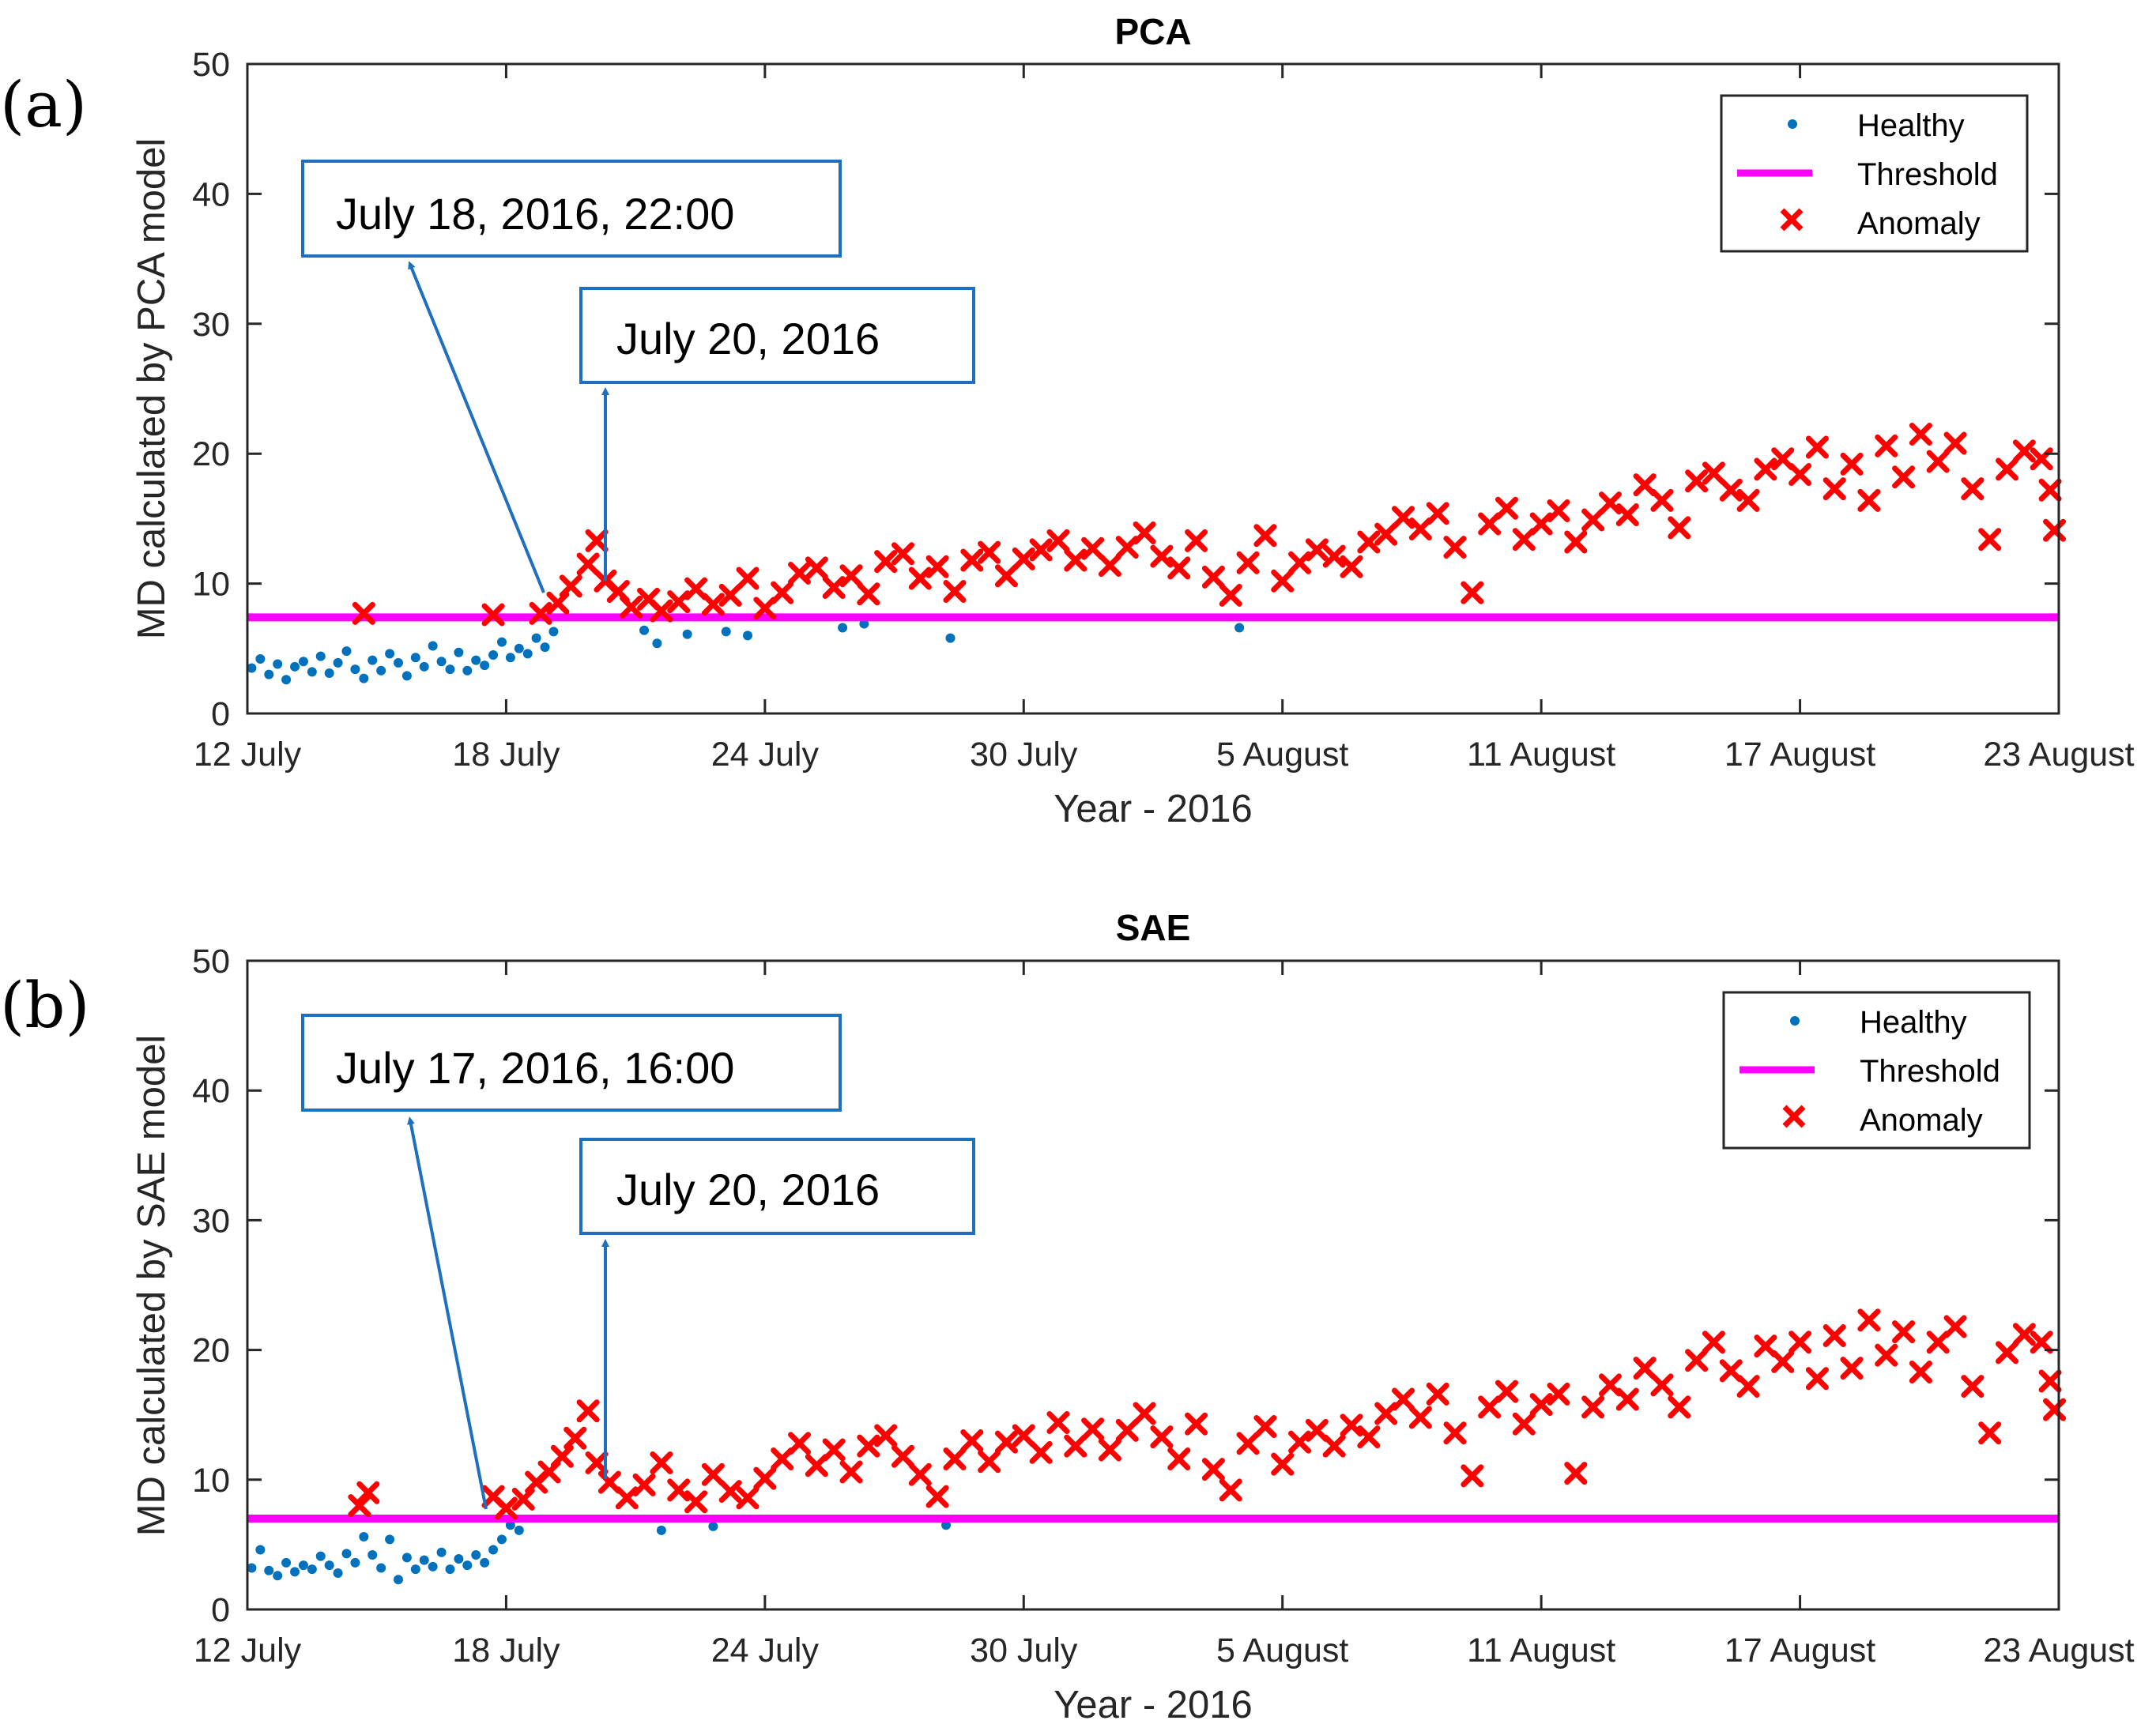 The height and width of the screenshot is (1724, 2156). I want to click on legend-anomaly-label: Anomaly, so click(1921, 1120).